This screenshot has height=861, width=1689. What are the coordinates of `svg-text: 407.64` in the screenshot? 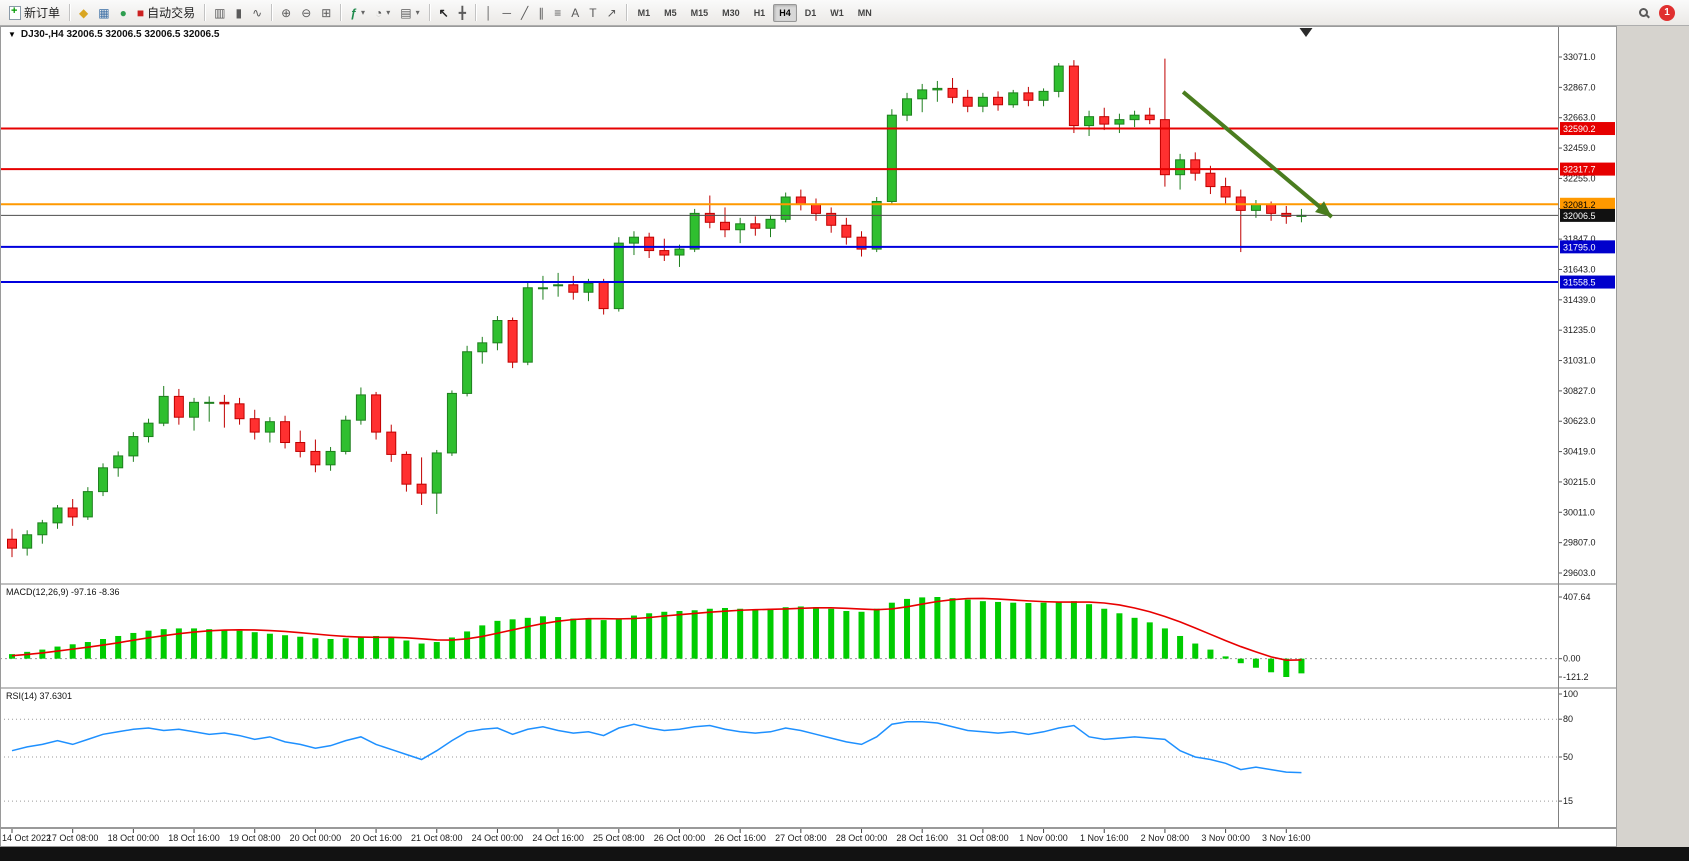 It's located at (1577, 597).